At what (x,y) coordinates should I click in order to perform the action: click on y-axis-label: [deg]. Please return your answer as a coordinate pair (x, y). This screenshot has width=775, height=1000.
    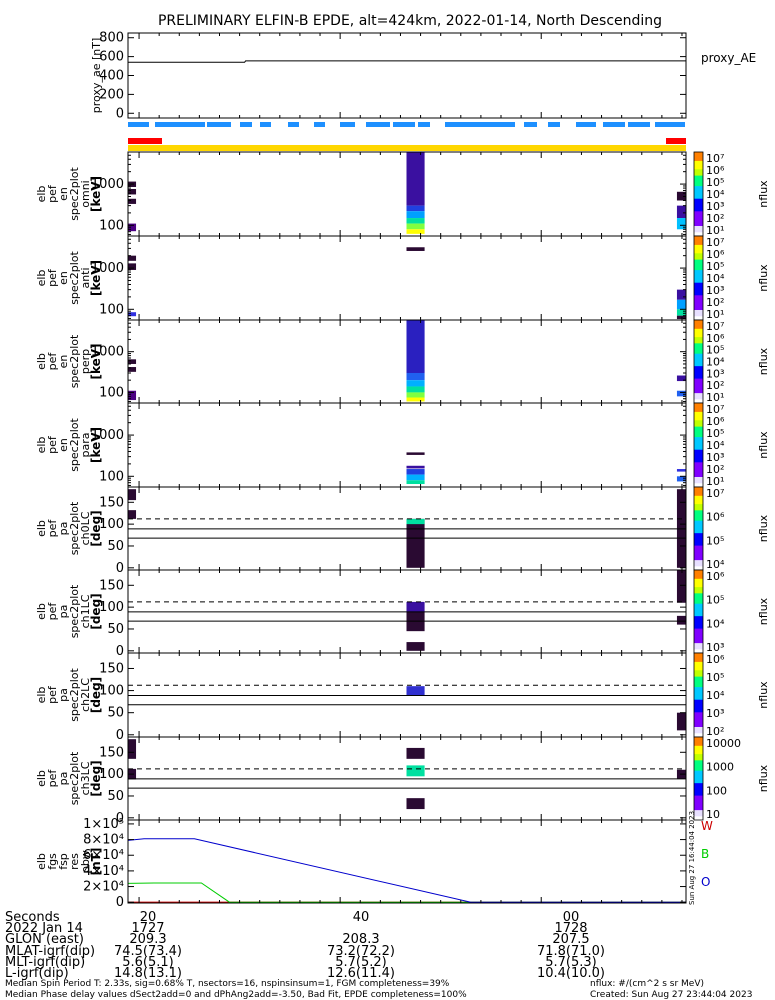
    Looking at the image, I should click on (96, 528).